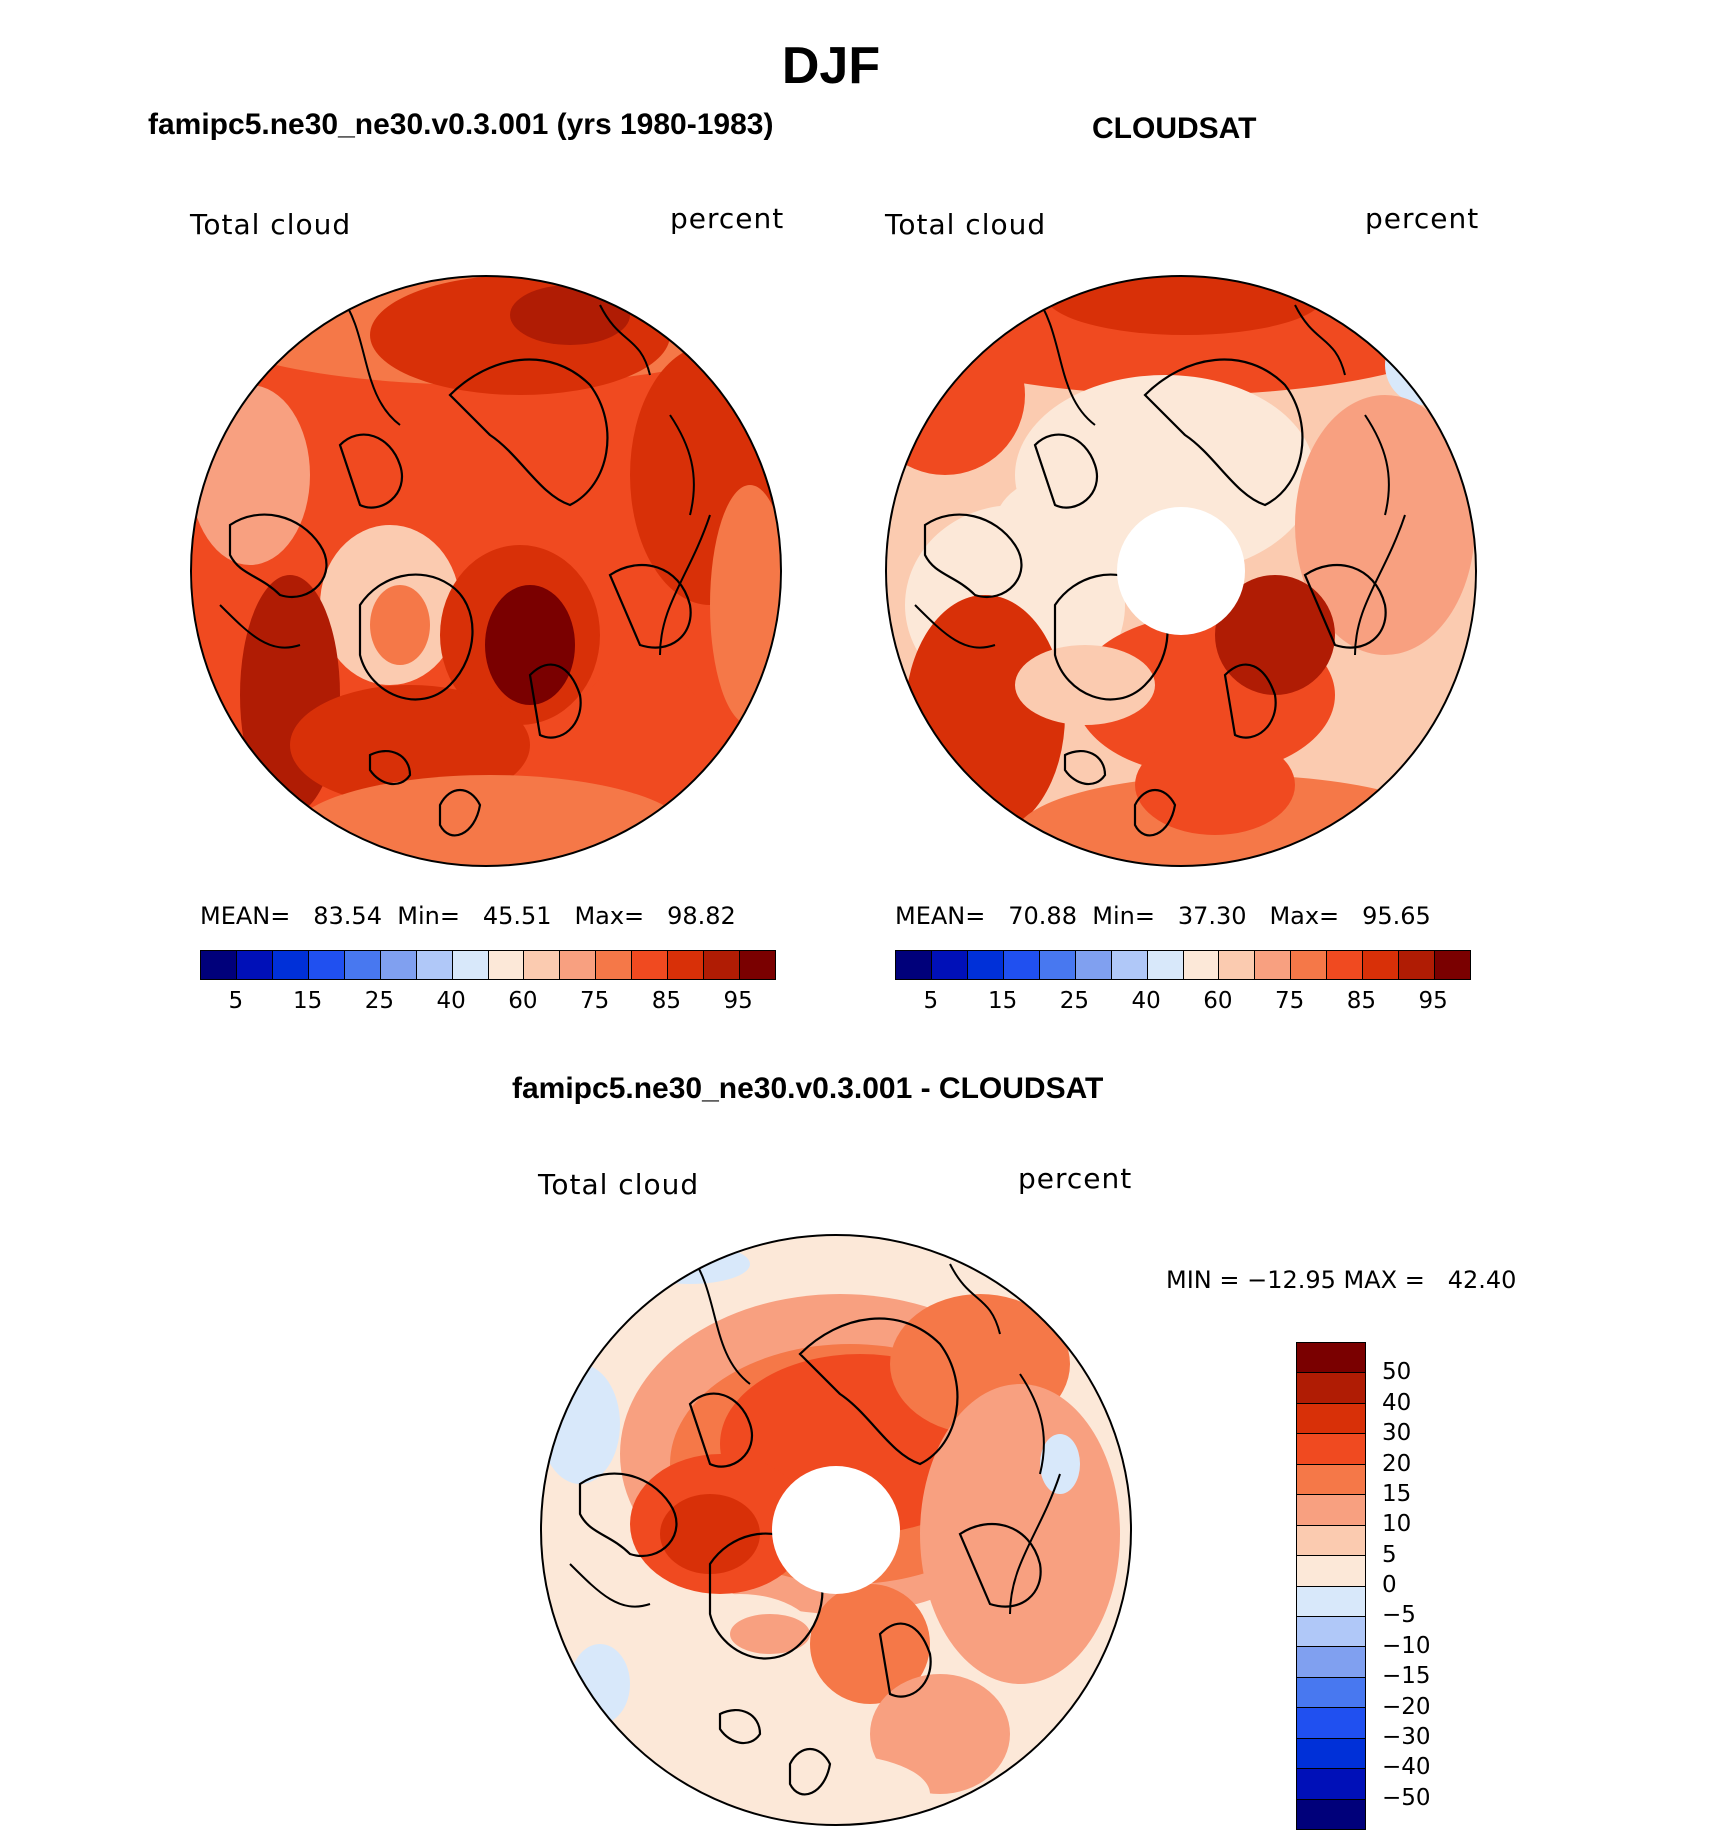  I want to click on panel-1-field-label: Total cloud, so click(271, 224).